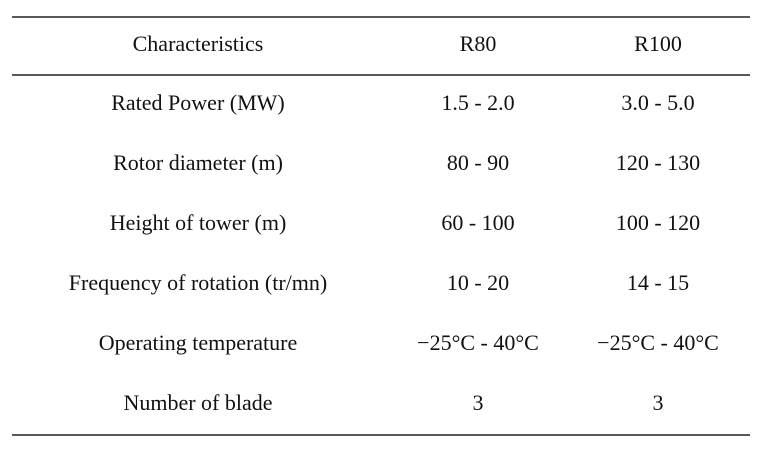 The width and height of the screenshot is (768, 456). What do you see at coordinates (658, 43) in the screenshot?
I see `header-cell: R100` at bounding box center [658, 43].